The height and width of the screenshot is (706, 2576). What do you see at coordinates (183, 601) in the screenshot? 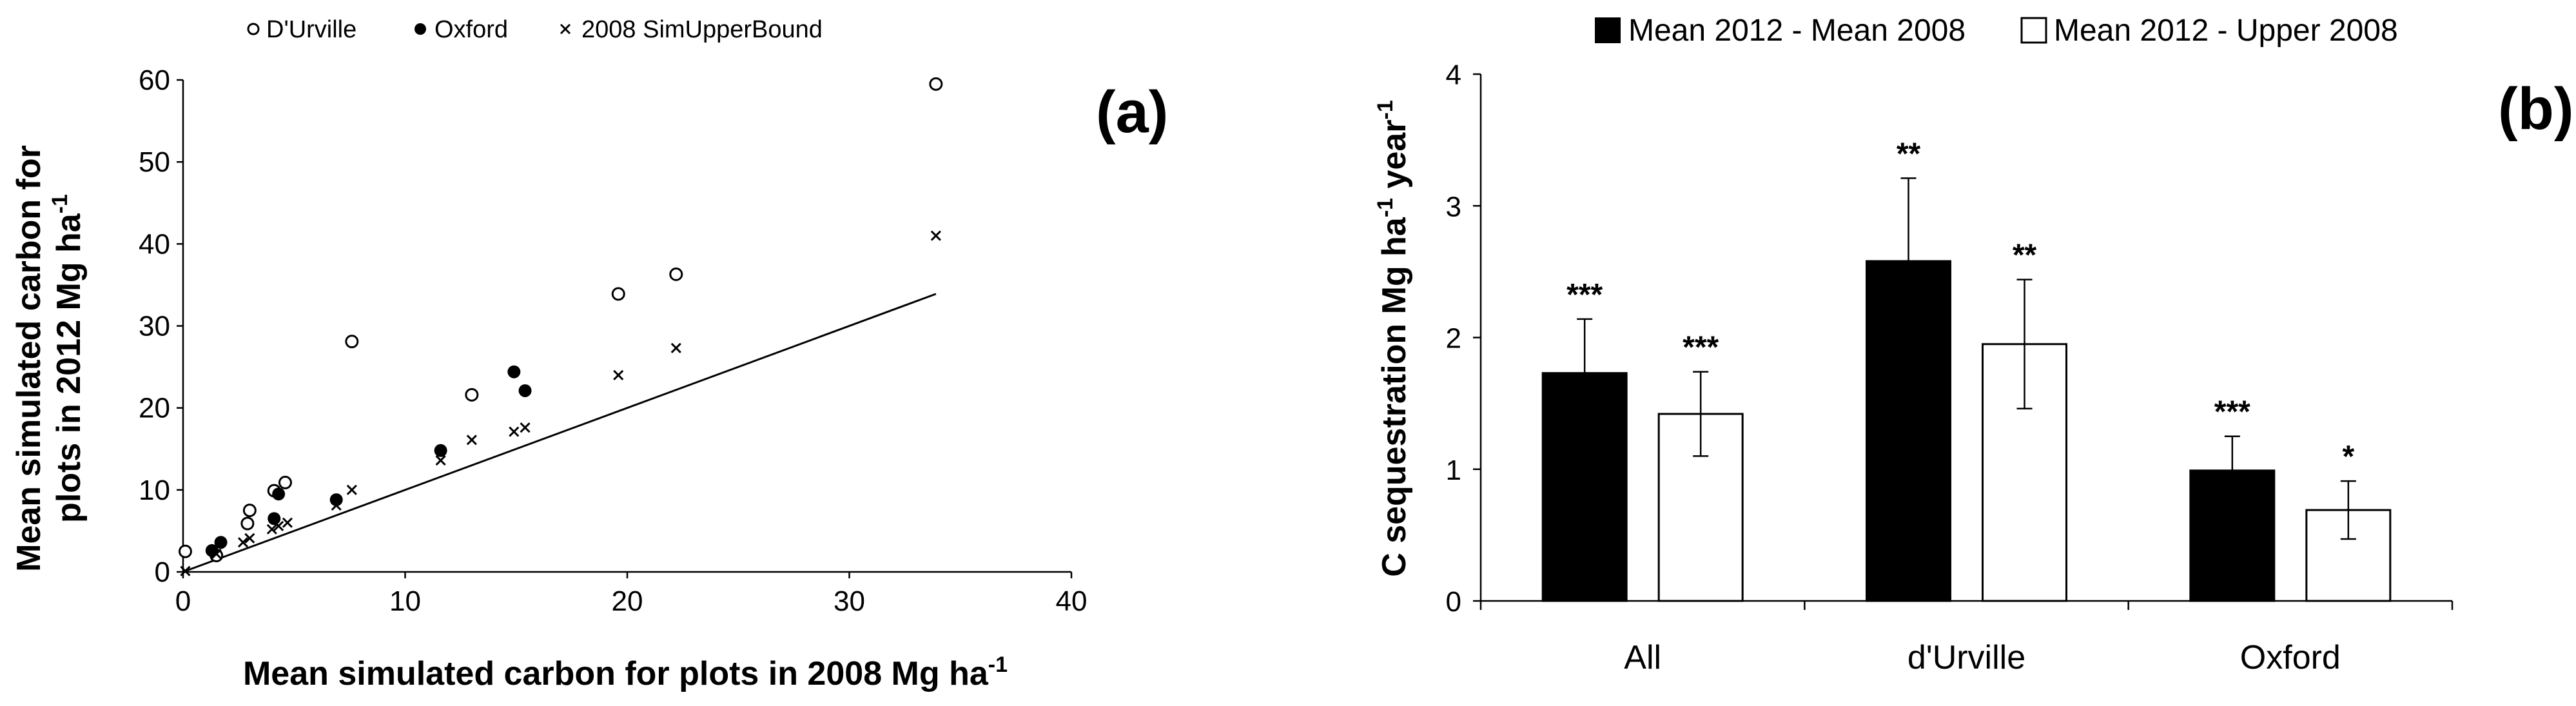
I see `panel-a-x-tick-label: 0` at bounding box center [183, 601].